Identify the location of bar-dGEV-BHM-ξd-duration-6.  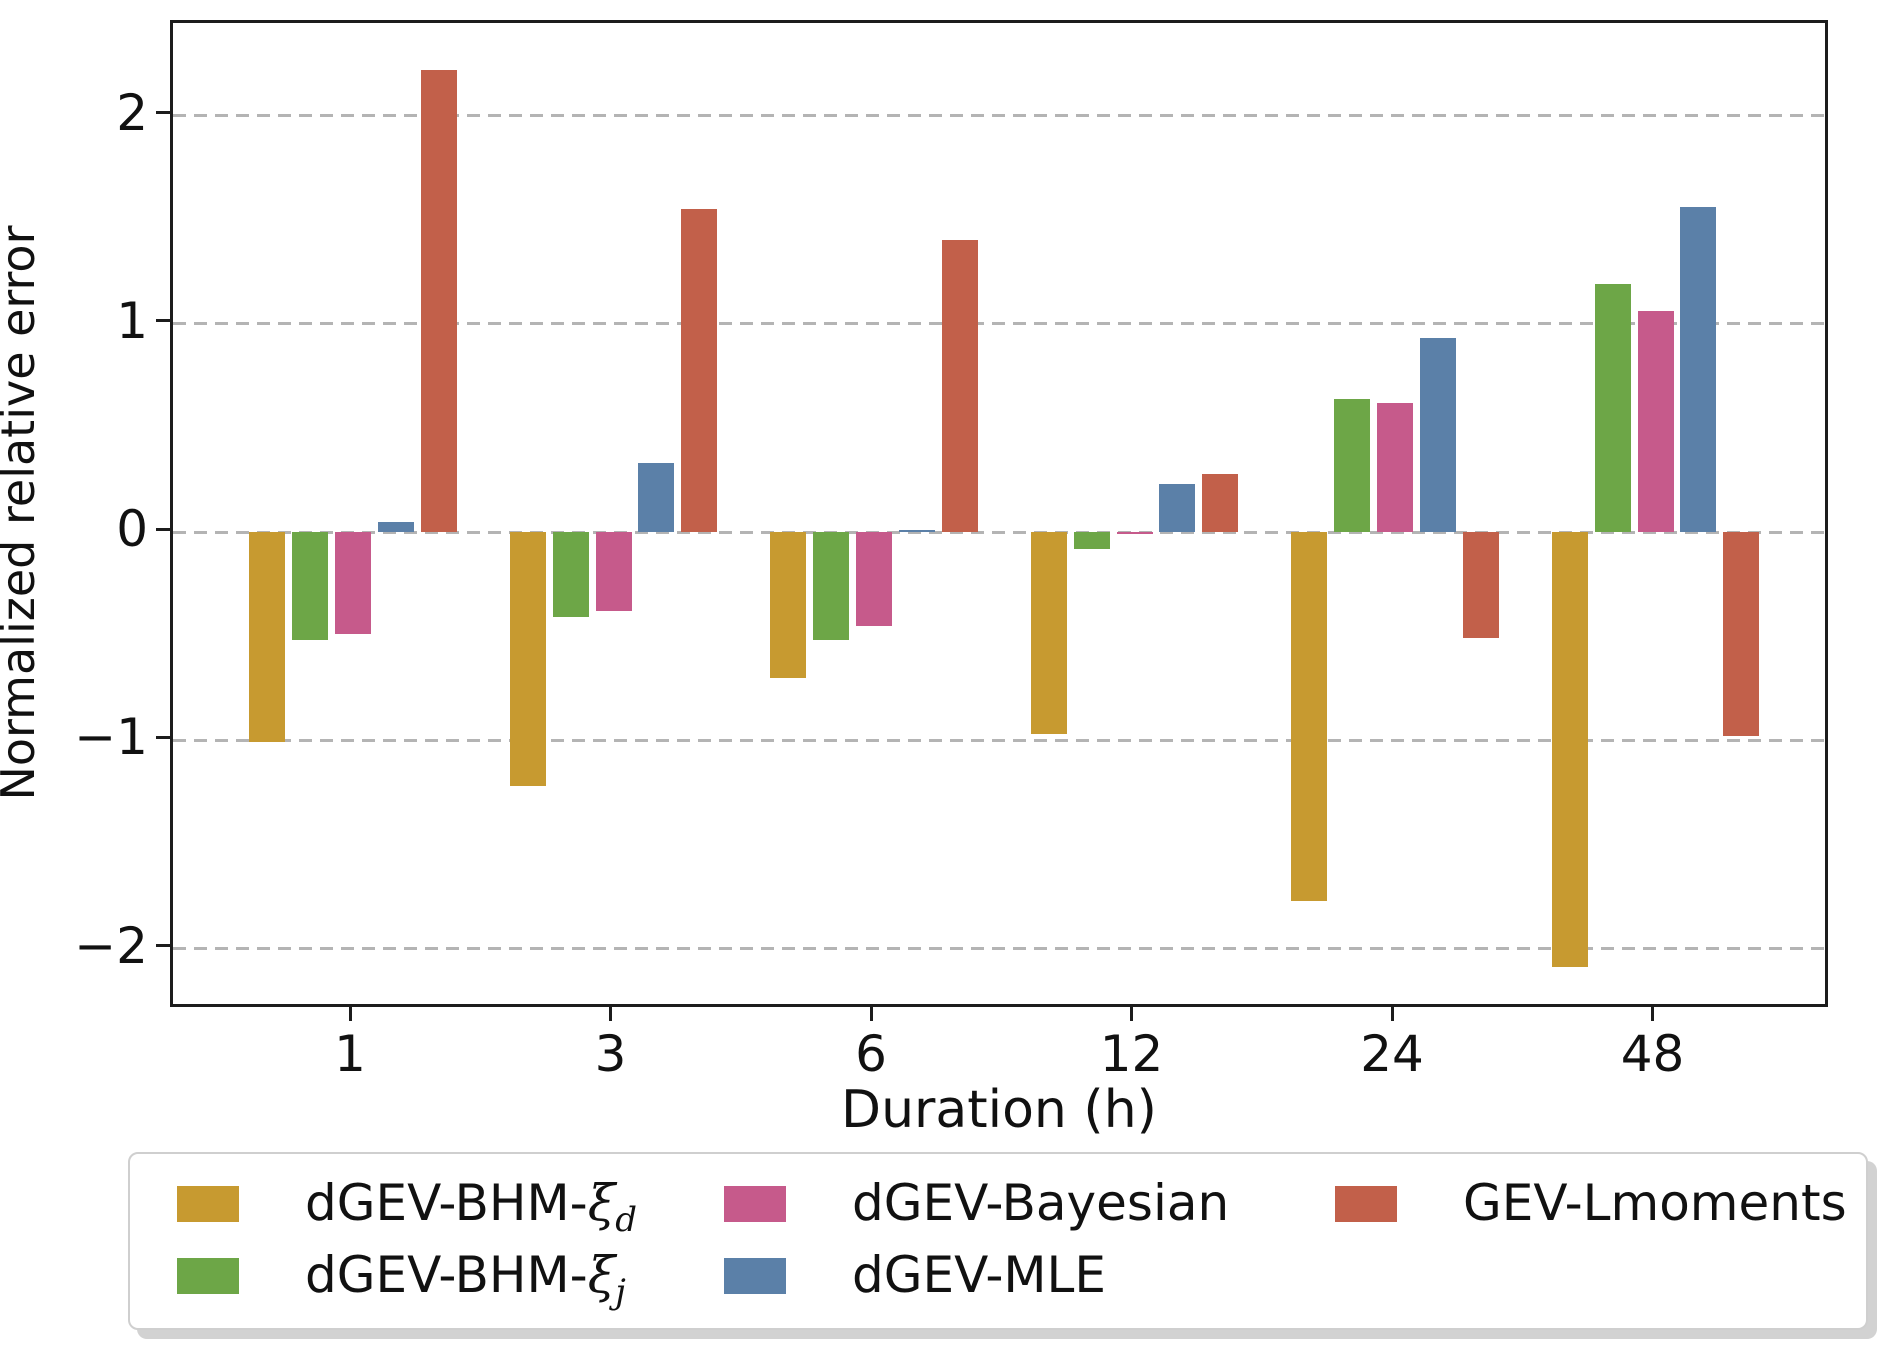
(788, 605).